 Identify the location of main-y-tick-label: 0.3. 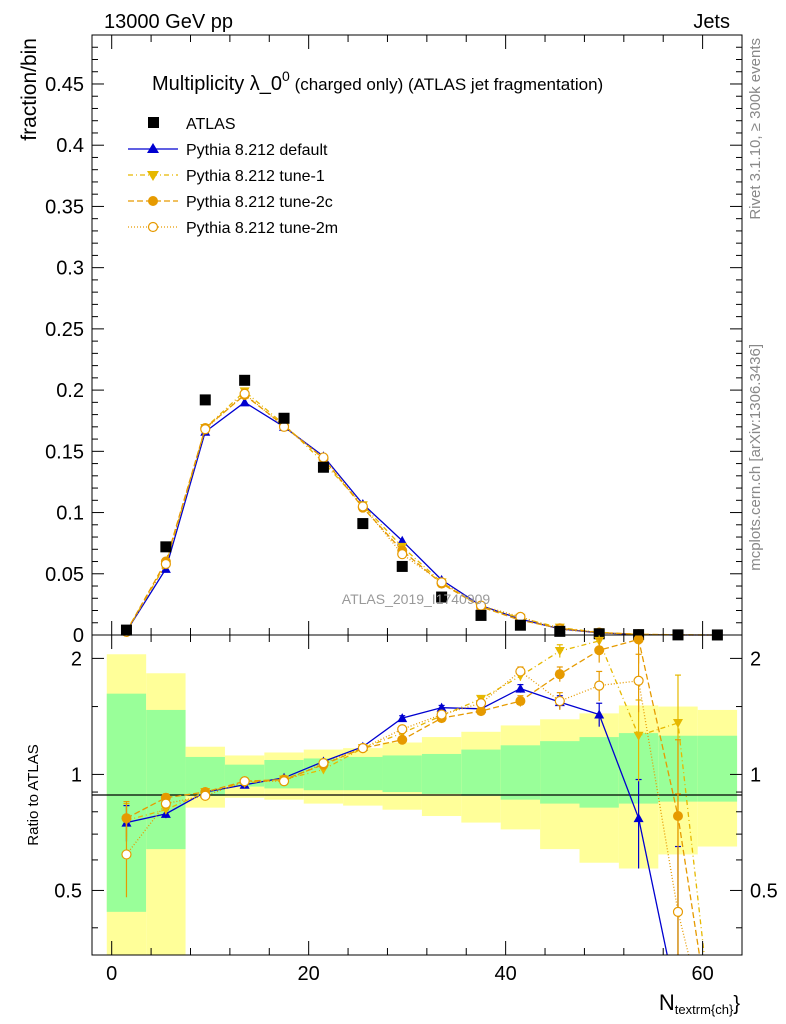
(70, 269).